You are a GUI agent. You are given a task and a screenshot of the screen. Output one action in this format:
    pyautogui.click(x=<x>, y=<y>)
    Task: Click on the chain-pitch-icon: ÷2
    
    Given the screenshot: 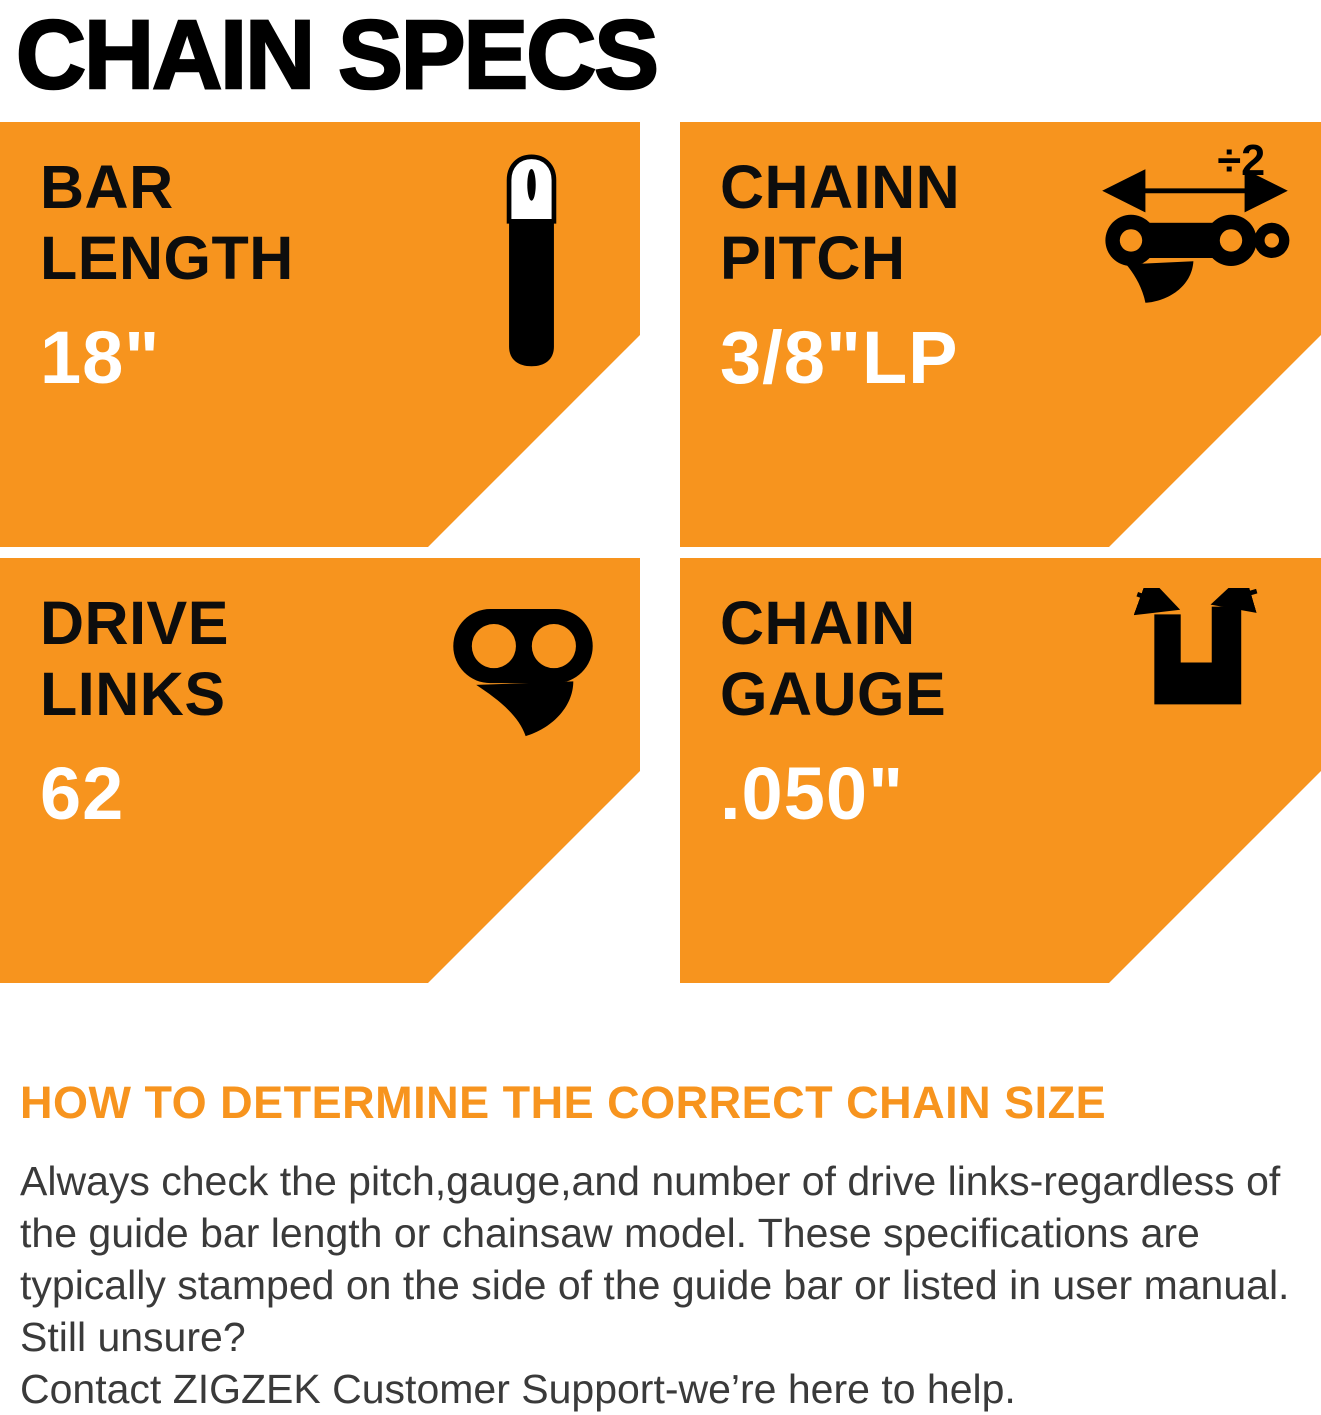 What is the action you would take?
    pyautogui.click(x=1195, y=222)
    